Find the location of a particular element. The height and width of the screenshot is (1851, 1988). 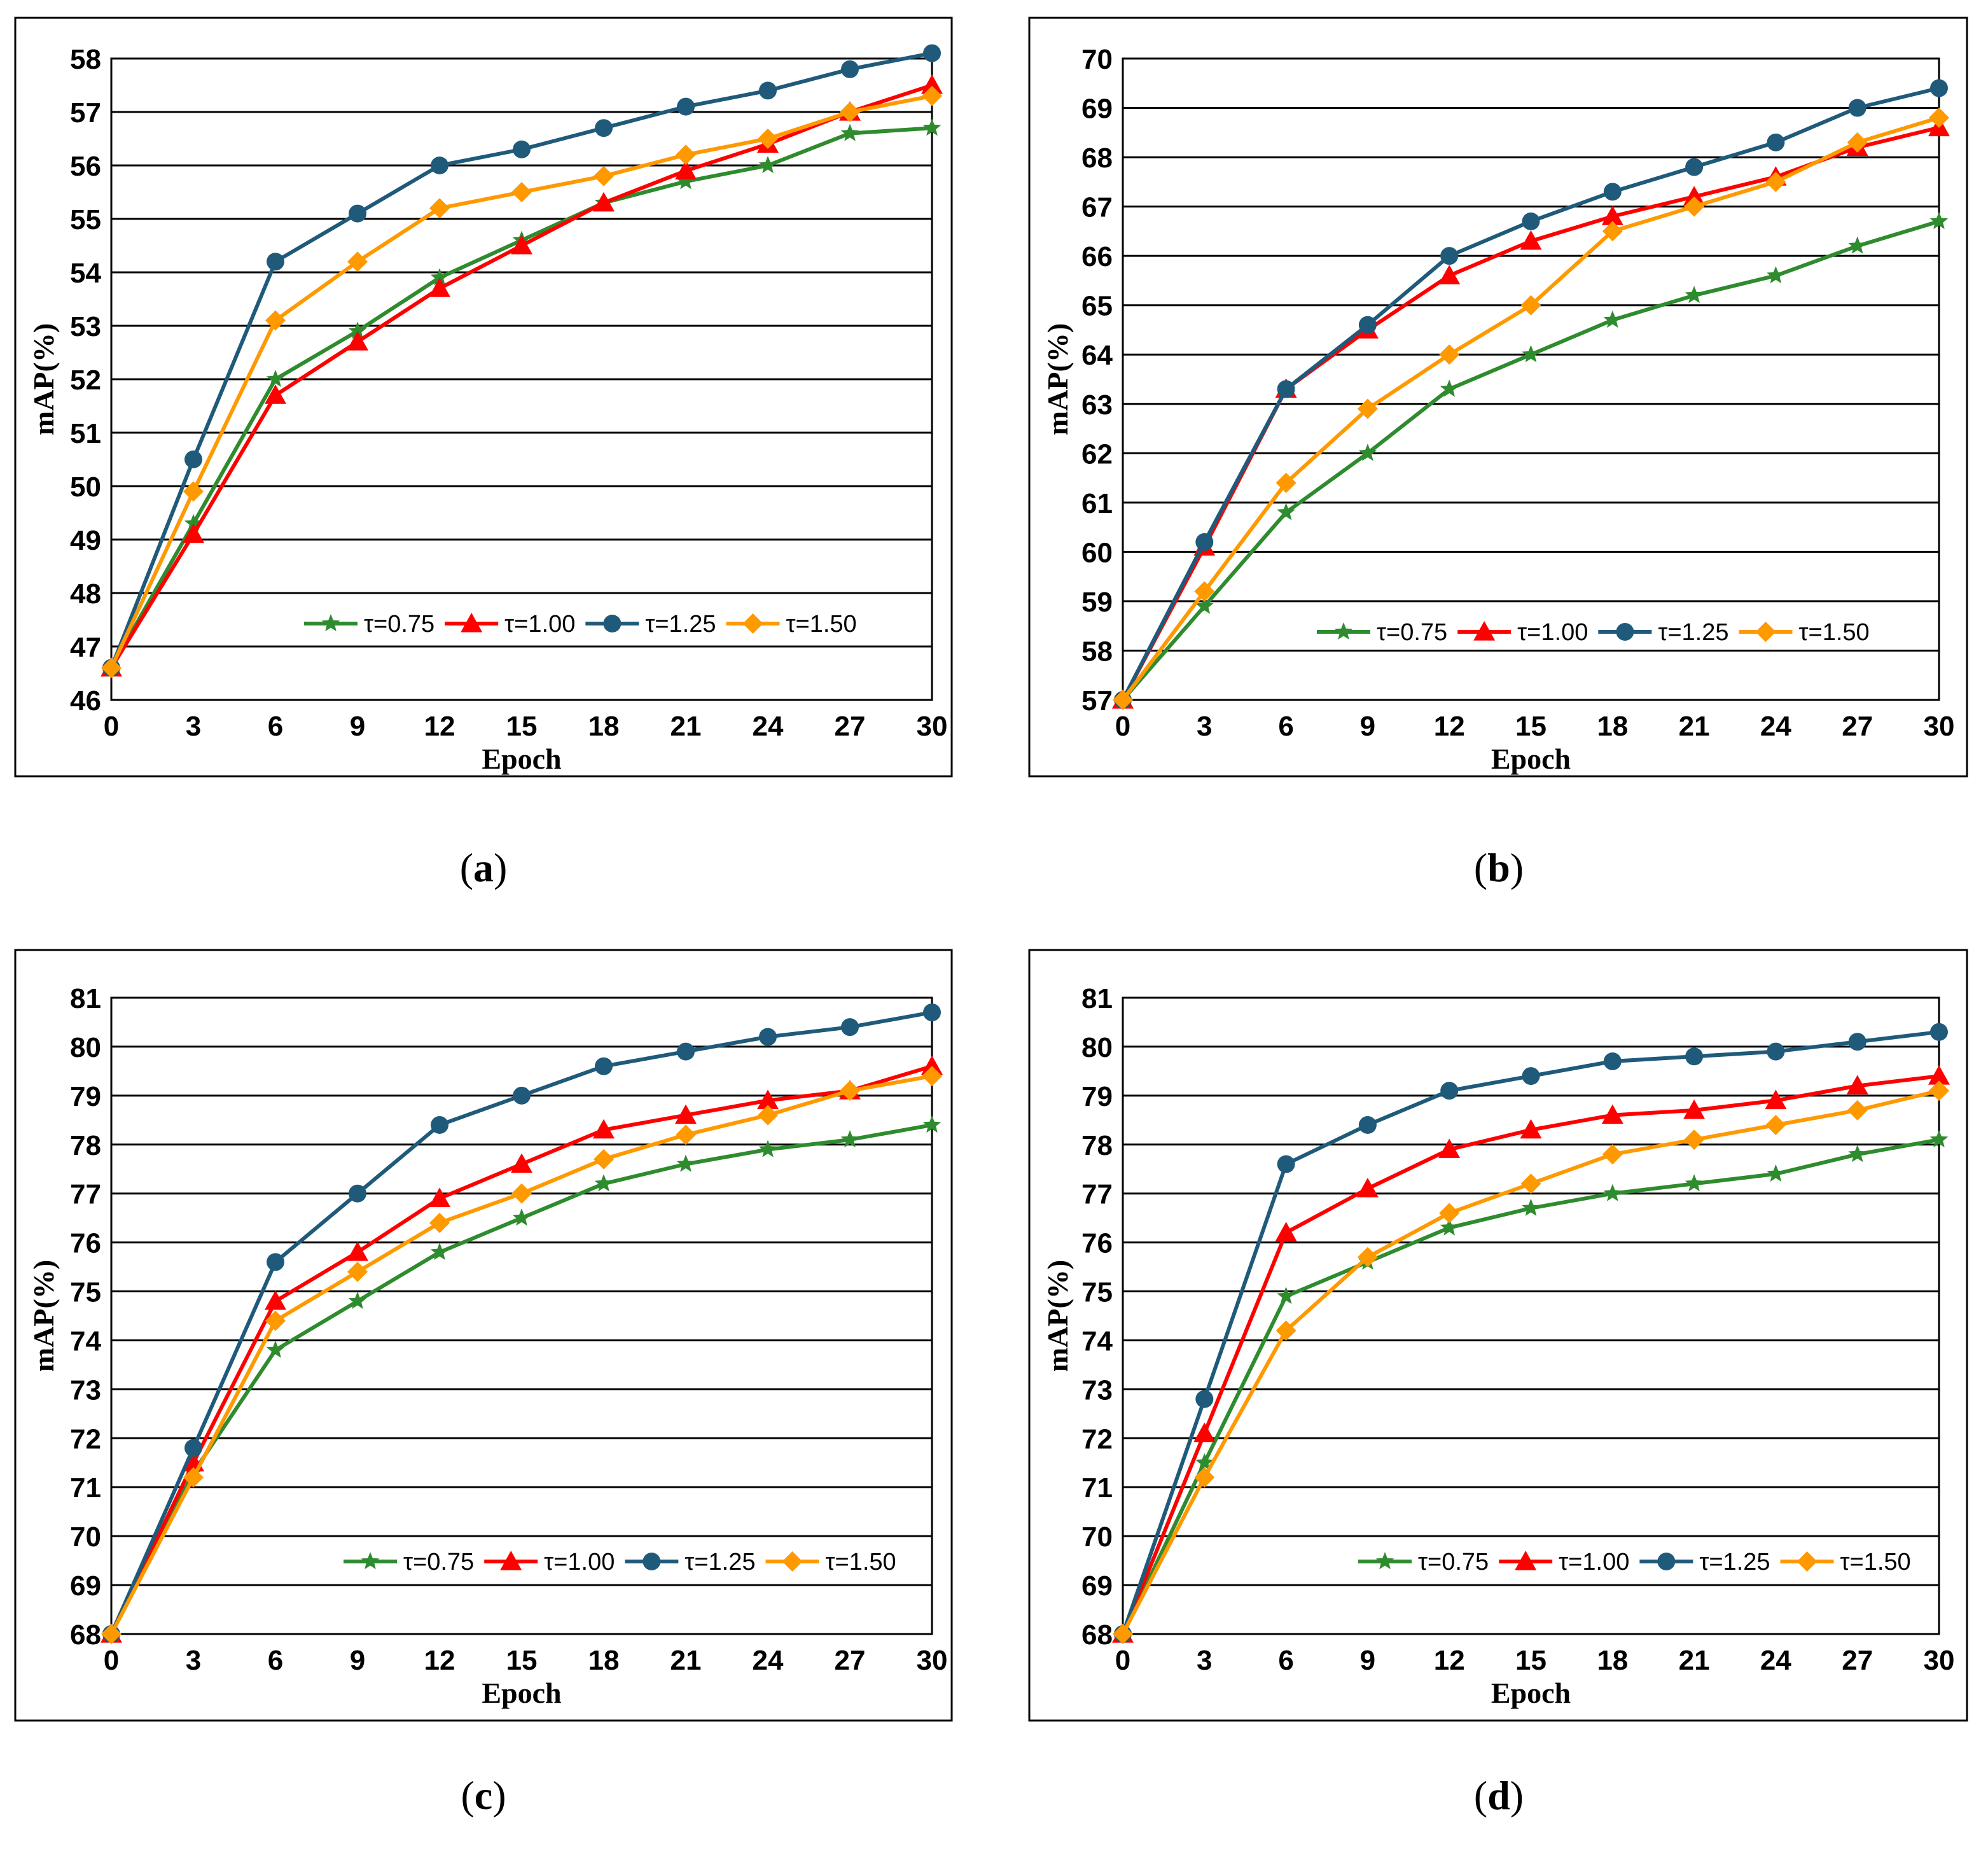

chart-c-y-tick-label: 78 is located at coordinates (85, 1145).